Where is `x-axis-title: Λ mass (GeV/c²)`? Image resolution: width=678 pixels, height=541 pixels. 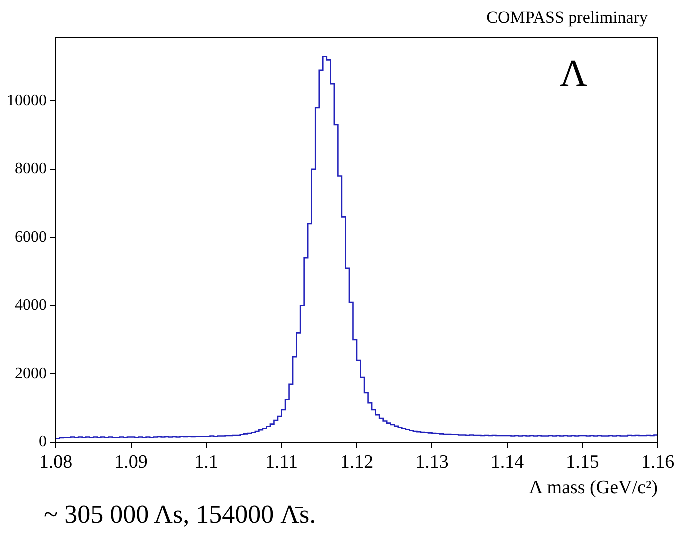
x-axis-title: Λ mass (GeV/c²) is located at coordinates (593, 488).